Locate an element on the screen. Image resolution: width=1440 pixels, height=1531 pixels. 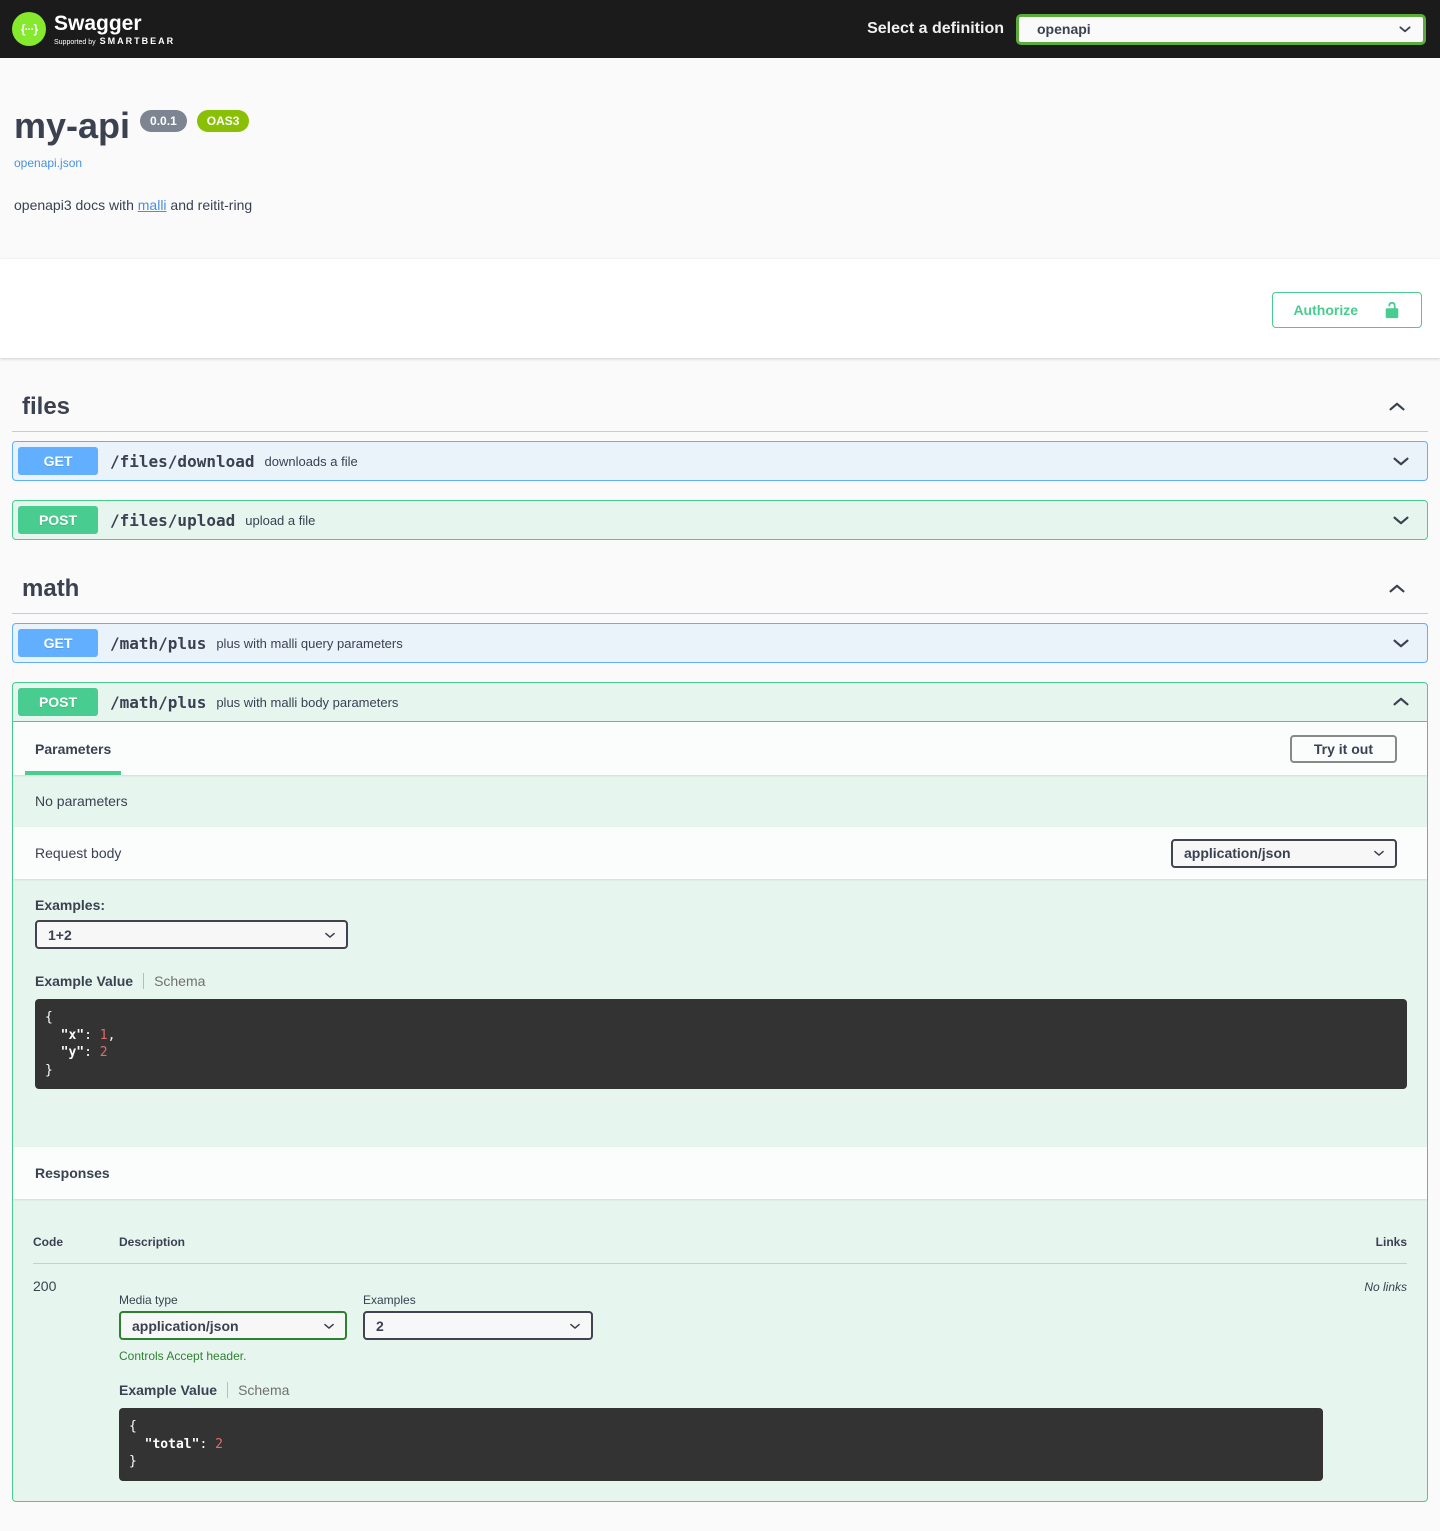
oas3-badge: OAS3 is located at coordinates (223, 121).